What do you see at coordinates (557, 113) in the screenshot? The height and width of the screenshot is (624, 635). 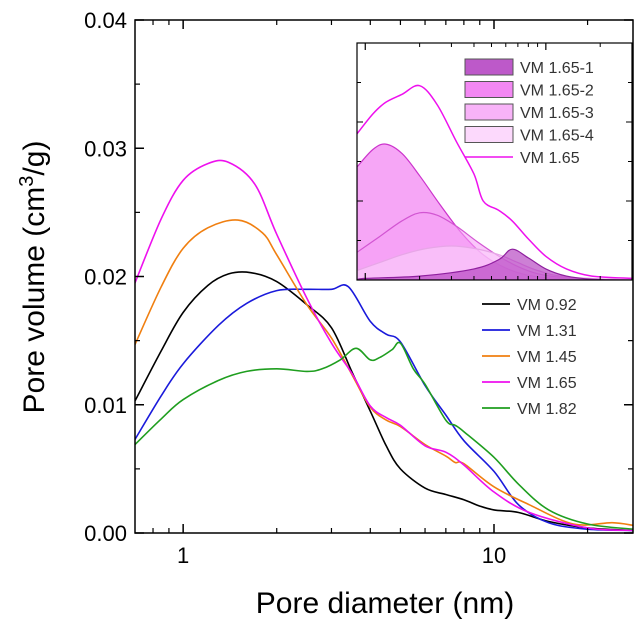 I see `inset-legend-label: VM 1.65-3` at bounding box center [557, 113].